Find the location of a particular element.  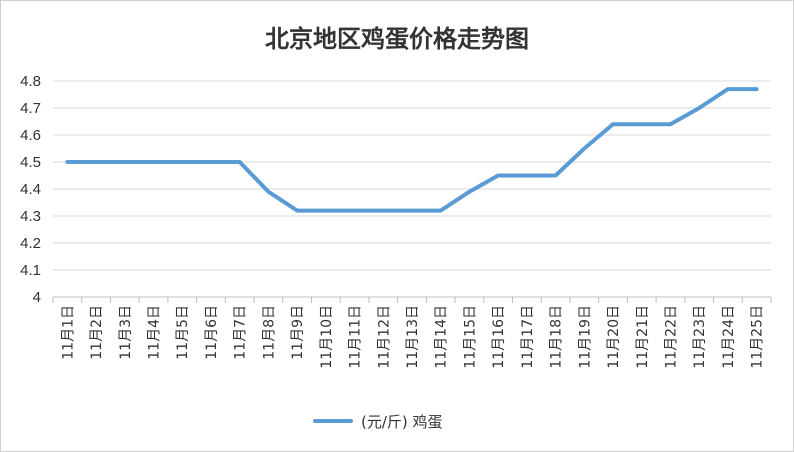

x-tick-label: 11月2日 is located at coordinates (97, 332).